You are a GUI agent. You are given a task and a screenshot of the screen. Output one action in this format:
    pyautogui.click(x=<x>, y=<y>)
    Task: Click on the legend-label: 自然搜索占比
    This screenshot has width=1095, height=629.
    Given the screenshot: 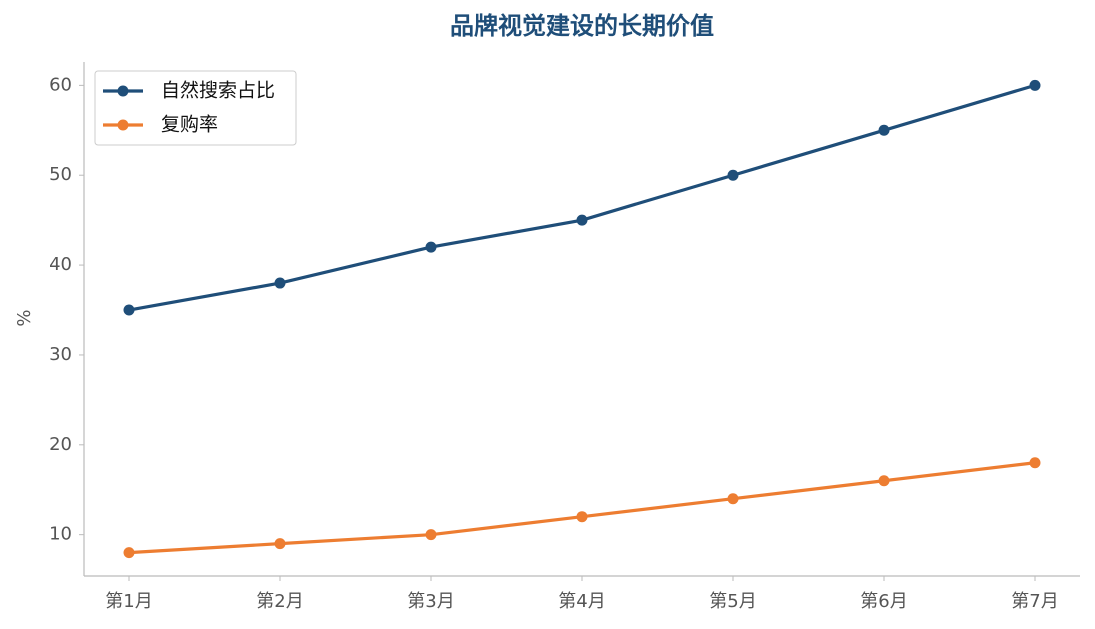 What is the action you would take?
    pyautogui.click(x=218, y=91)
    